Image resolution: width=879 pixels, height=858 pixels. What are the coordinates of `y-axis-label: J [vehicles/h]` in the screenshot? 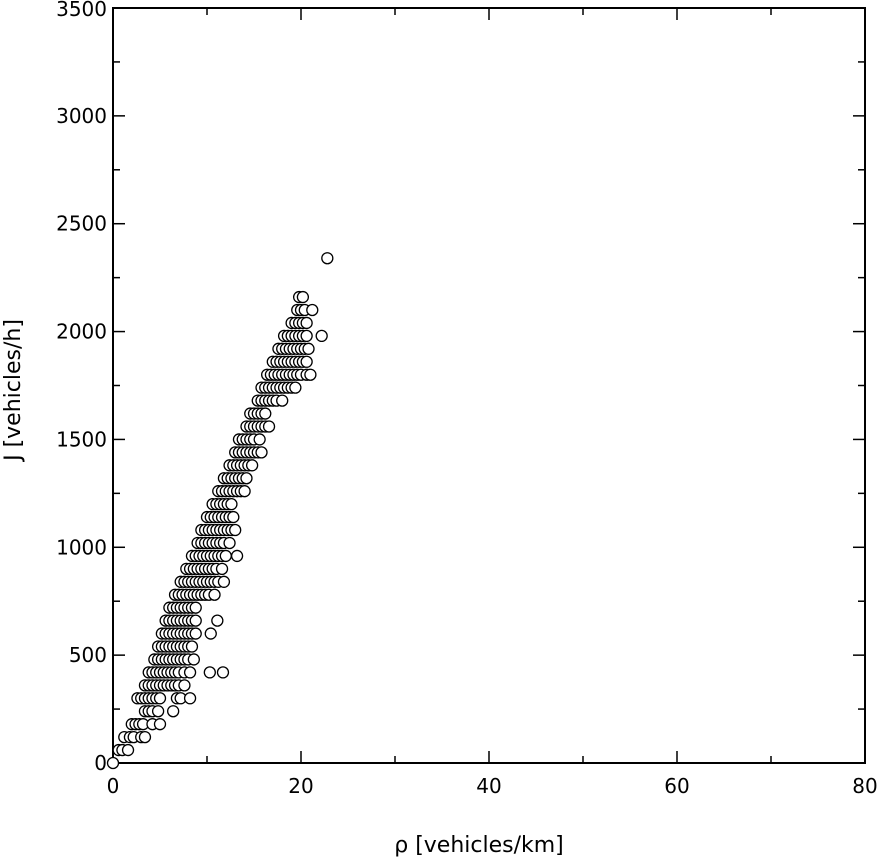 It's located at (13, 391).